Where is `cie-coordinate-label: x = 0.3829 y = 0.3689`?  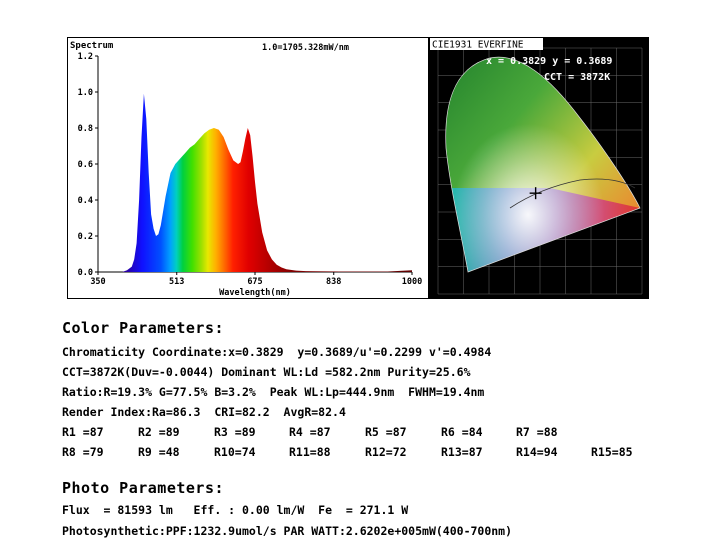
cie-coordinate-label: x = 0.3829 y = 0.3689 is located at coordinates (549, 61).